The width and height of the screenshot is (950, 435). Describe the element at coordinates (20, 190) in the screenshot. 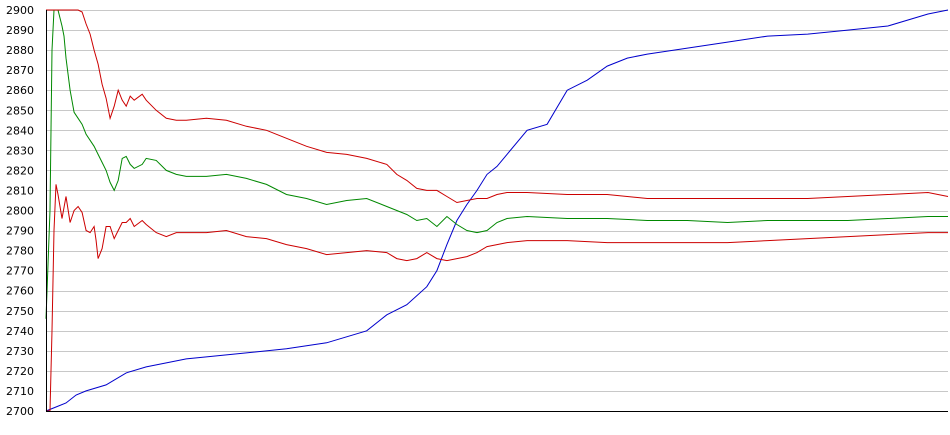

I see `y-tick-label: 2810` at that location.